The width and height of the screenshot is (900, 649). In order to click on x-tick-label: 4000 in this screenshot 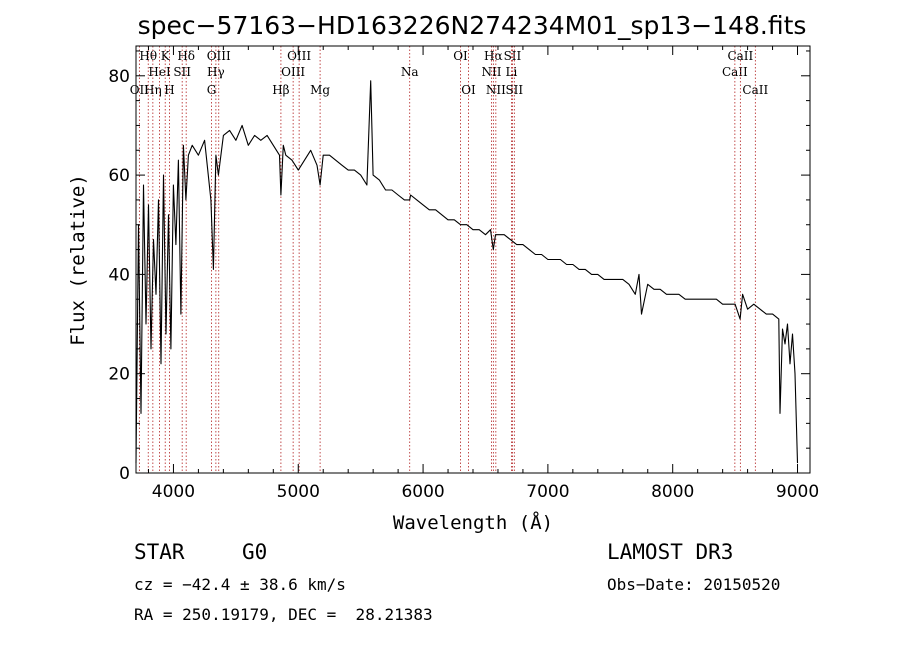, I will do `click(173, 492)`.